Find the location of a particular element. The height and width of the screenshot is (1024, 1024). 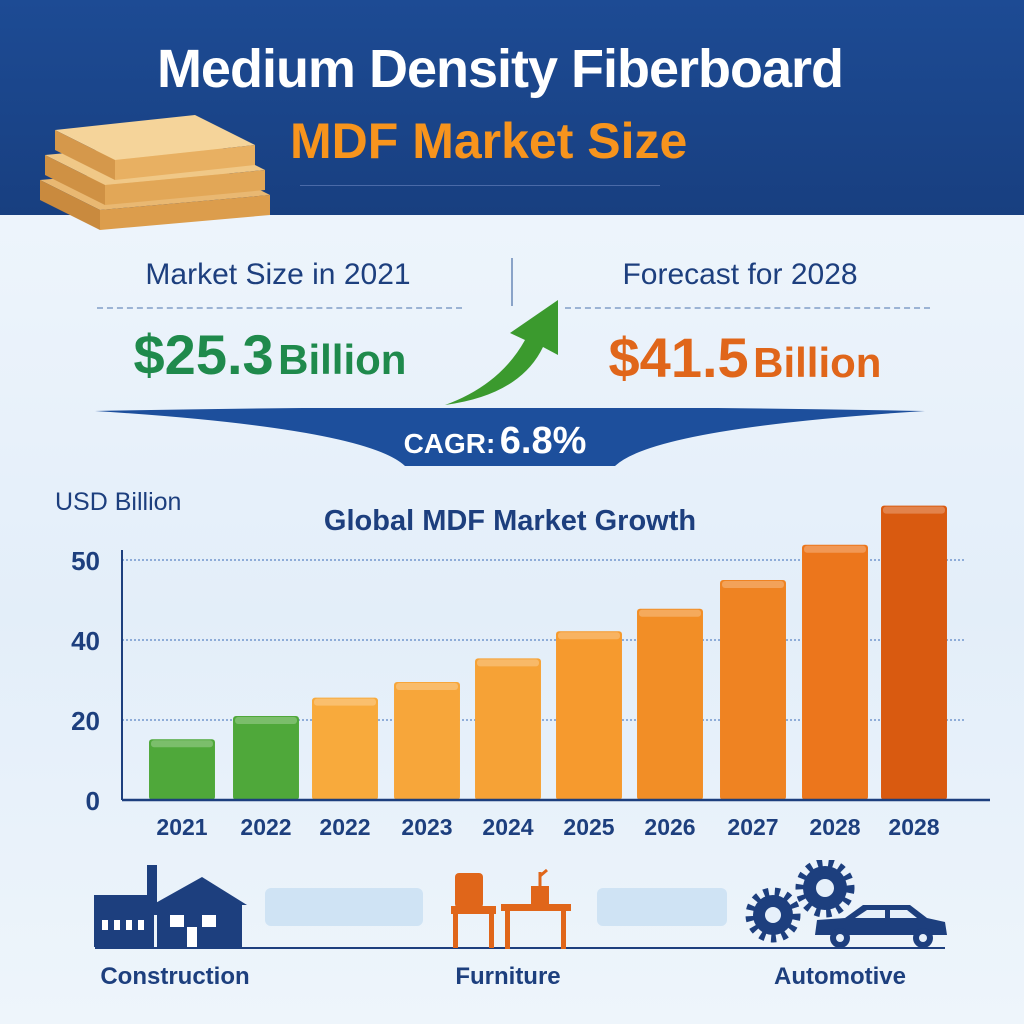

footer-automotive-label: Automotive is located at coordinates (840, 976).